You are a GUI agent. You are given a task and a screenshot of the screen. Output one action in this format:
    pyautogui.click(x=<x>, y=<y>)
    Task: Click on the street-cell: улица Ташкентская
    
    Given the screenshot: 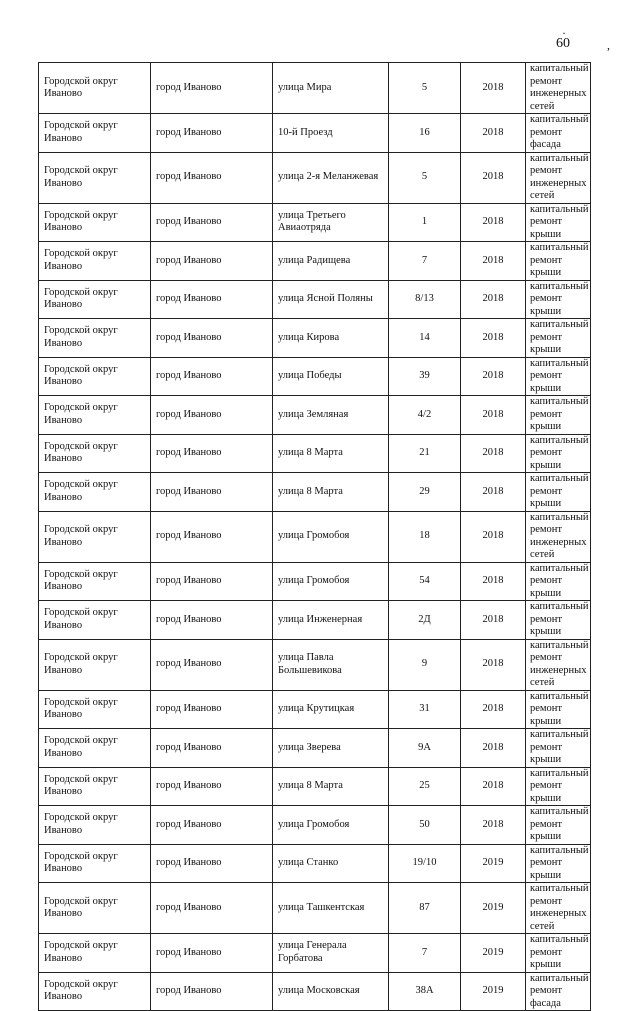 What is the action you would take?
    pyautogui.click(x=330, y=908)
    